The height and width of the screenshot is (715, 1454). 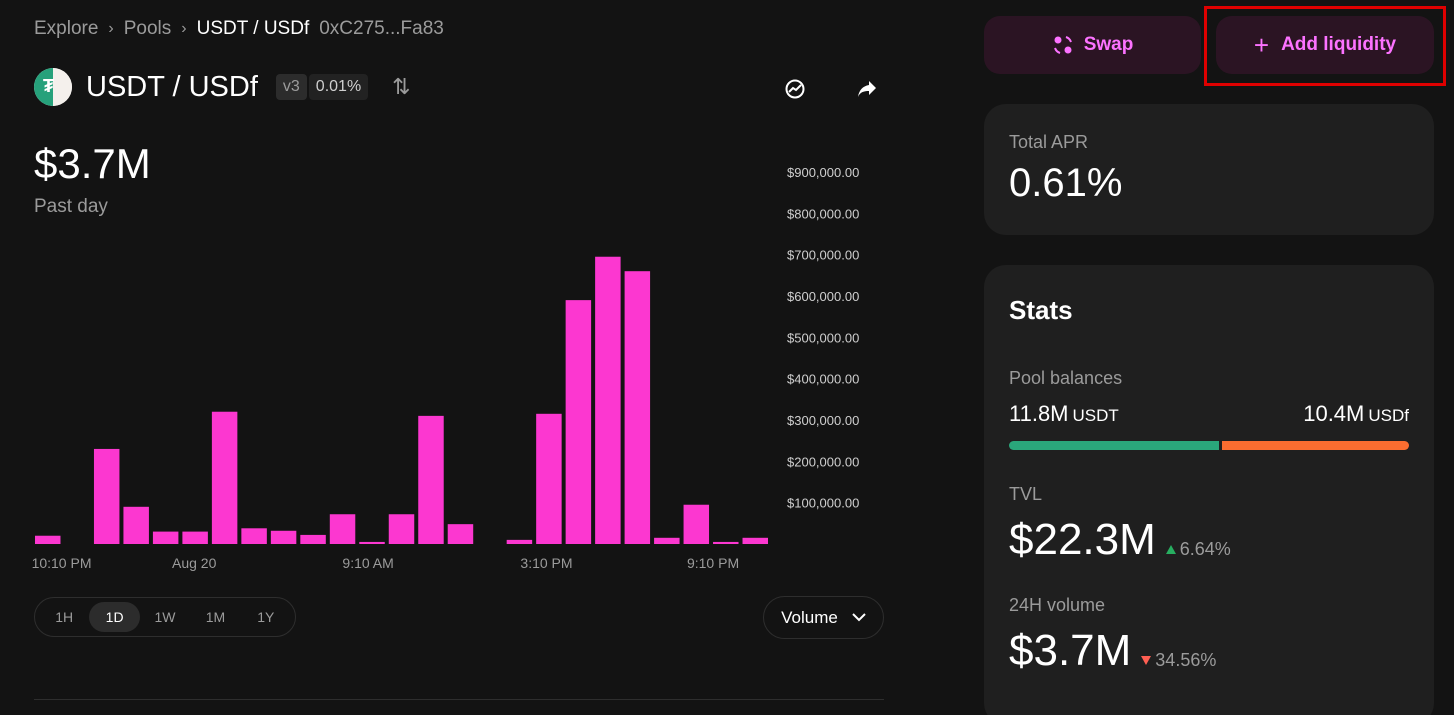 What do you see at coordinates (459, 699) in the screenshot?
I see `divider` at bounding box center [459, 699].